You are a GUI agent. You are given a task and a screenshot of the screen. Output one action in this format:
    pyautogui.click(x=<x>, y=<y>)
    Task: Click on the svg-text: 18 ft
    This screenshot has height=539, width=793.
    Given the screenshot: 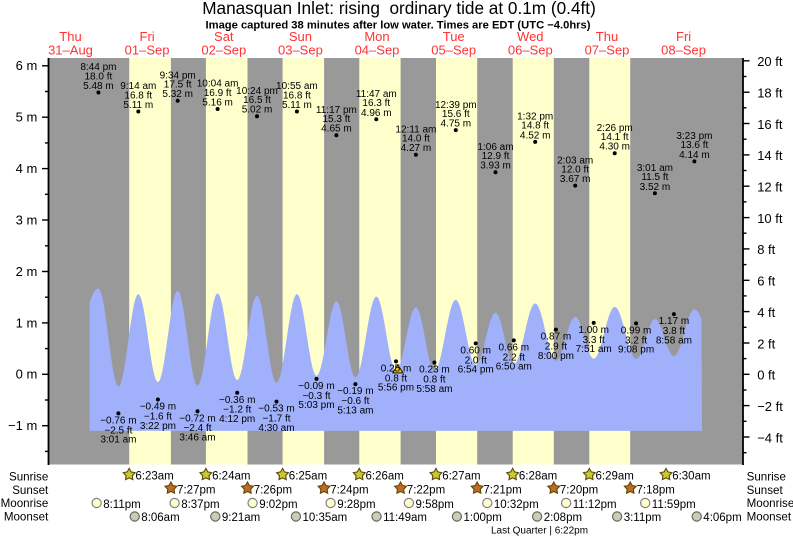 What is the action you would take?
    pyautogui.click(x=770, y=93)
    